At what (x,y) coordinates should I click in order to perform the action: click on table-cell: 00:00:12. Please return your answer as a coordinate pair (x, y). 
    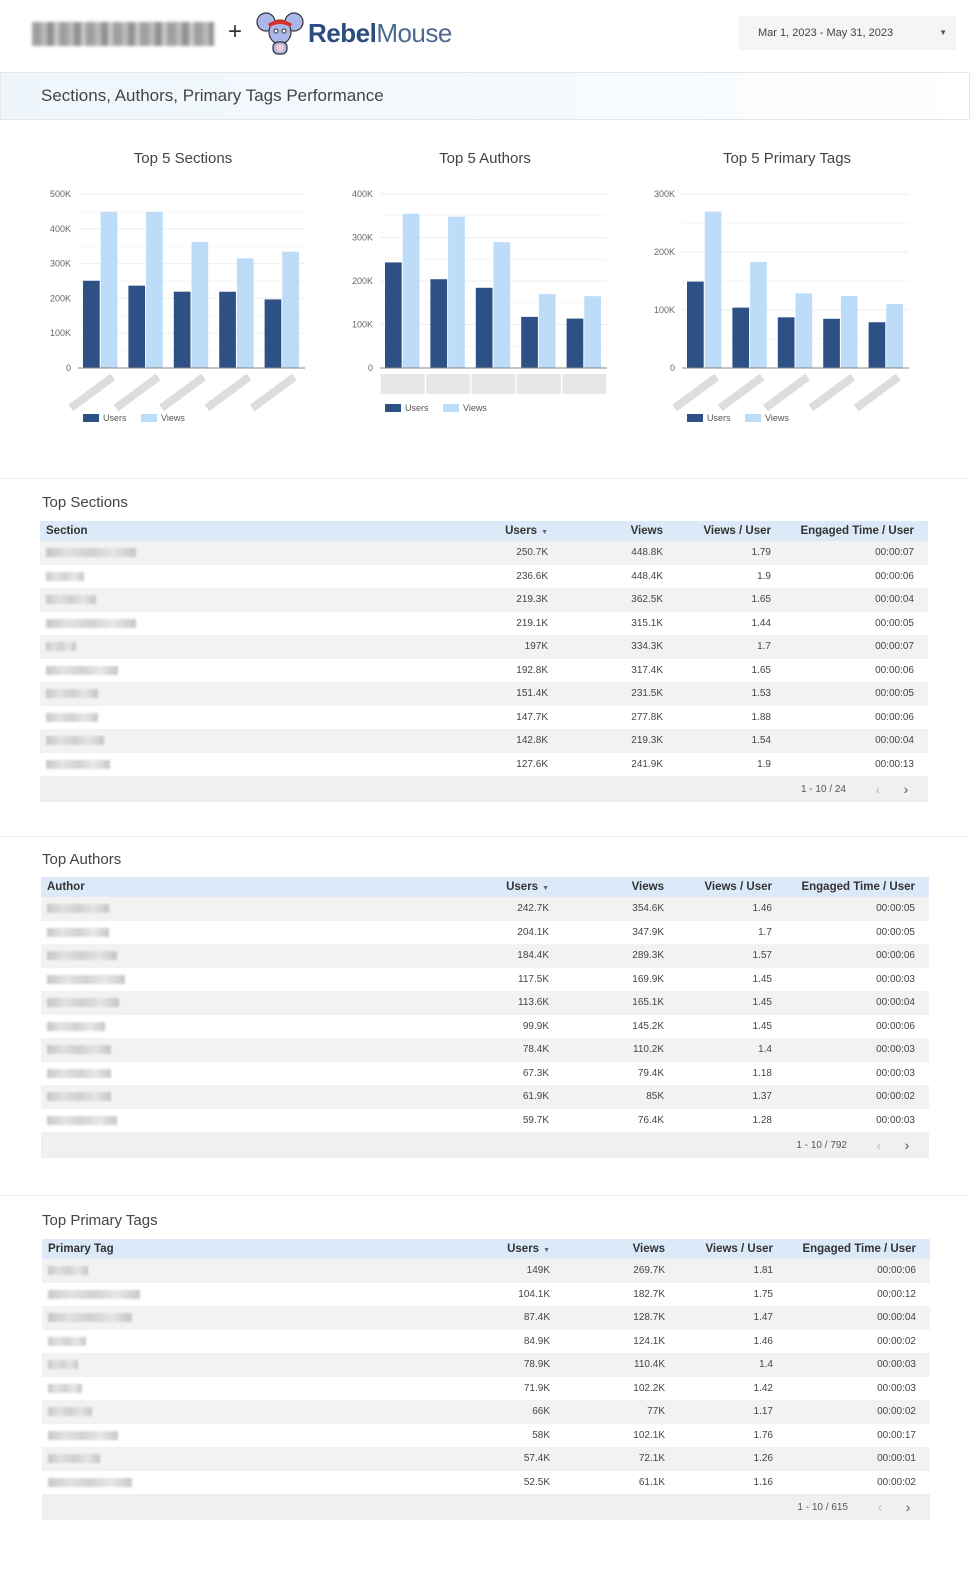
    Looking at the image, I should click on (896, 1294).